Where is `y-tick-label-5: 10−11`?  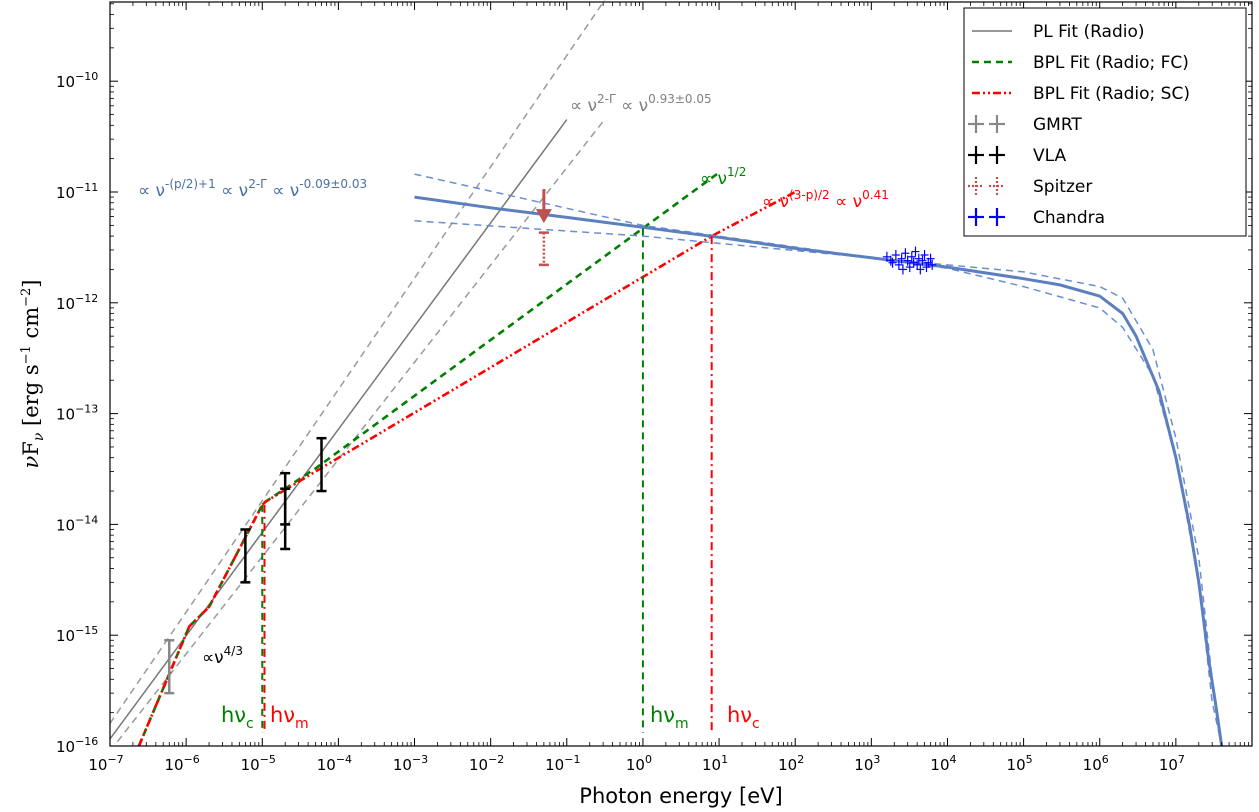
y-tick-label-5: 10−11 is located at coordinates (77, 191).